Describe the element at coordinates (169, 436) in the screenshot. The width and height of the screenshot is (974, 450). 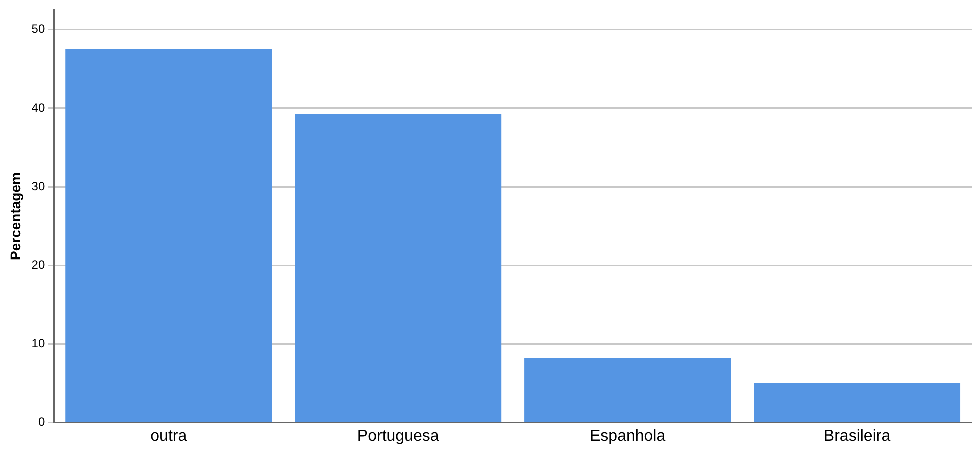
I see `x-tick-label: outra` at that location.